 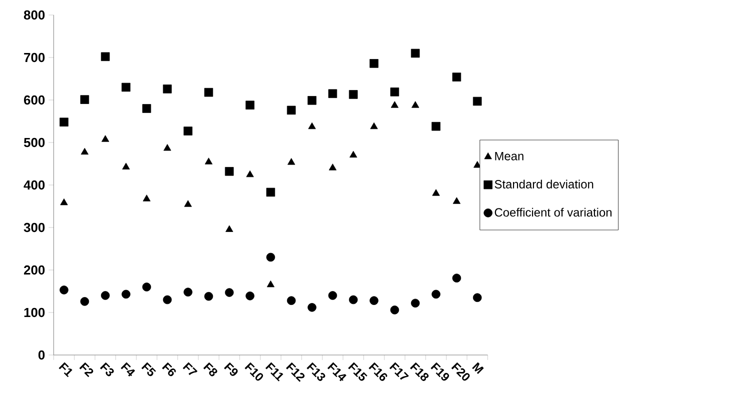 I want to click on x-tick-label: F19, so click(x=440, y=371).